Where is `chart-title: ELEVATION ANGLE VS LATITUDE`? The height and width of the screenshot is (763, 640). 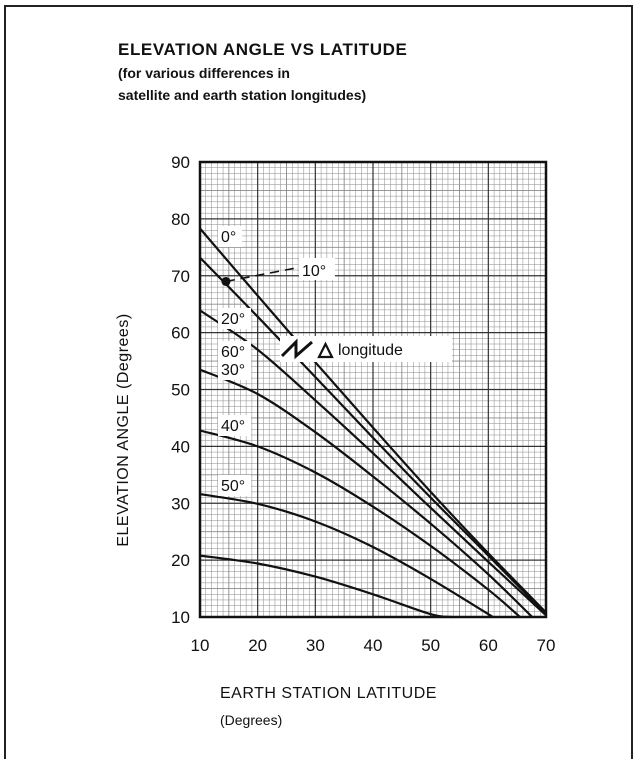 chart-title: ELEVATION ANGLE VS LATITUDE is located at coordinates (263, 49).